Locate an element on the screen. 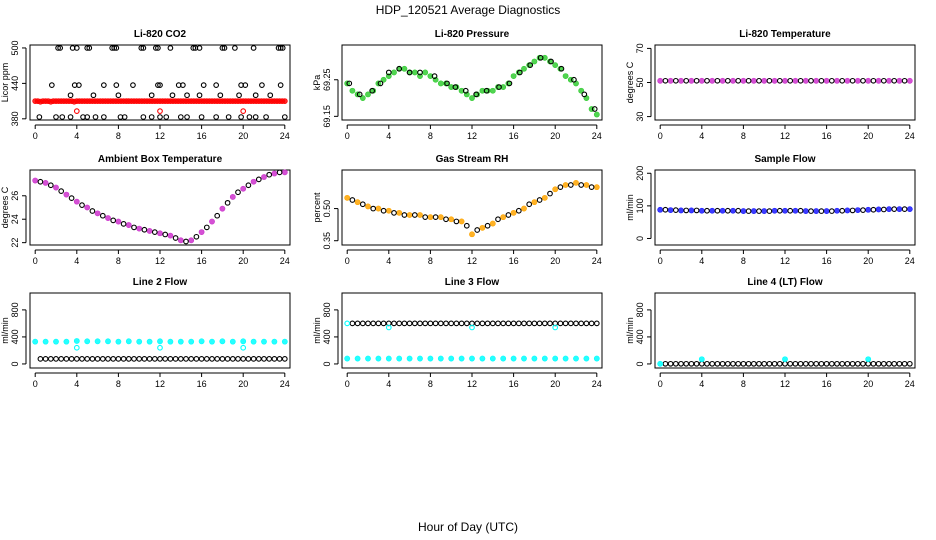 The image size is (936, 540). y-tick-label: 100 is located at coordinates (640, 205).